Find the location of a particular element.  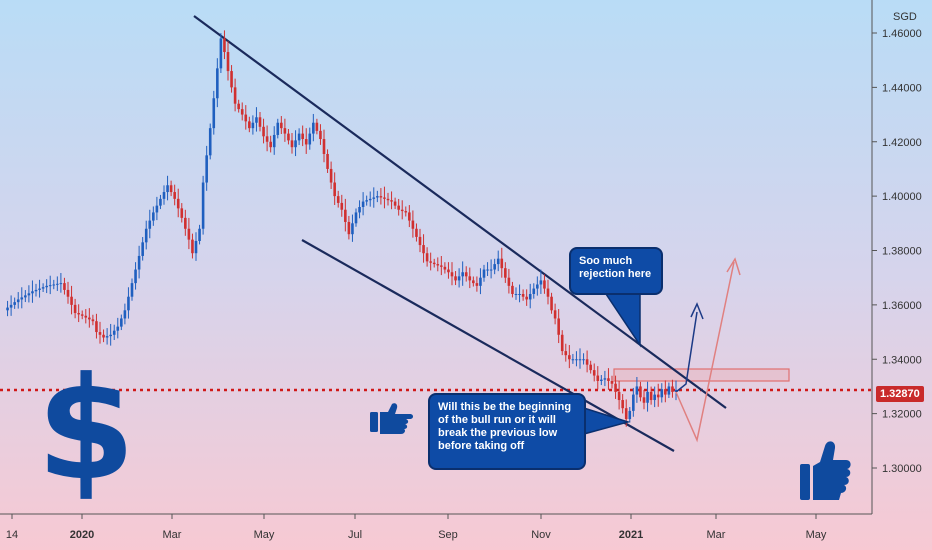

x-tick-label: Nov is located at coordinates (541, 535).